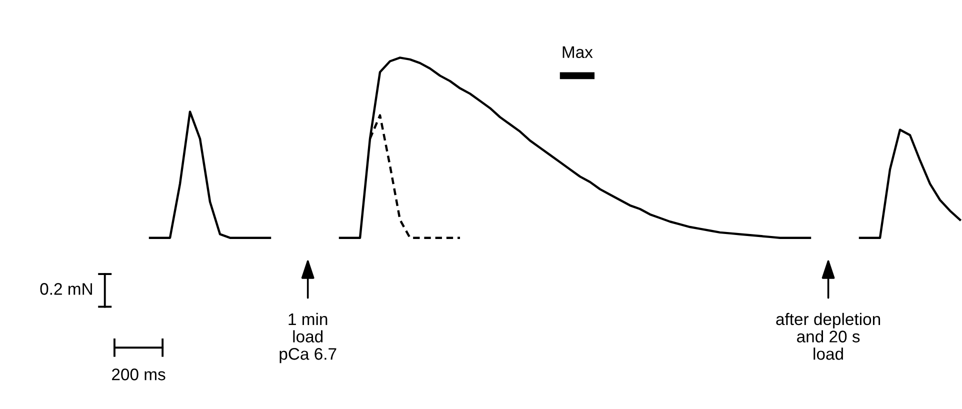 Image resolution: width=962 pixels, height=409 pixels. Describe the element at coordinates (828, 336) in the screenshot. I see `text: after depletion and 20 s load` at that location.